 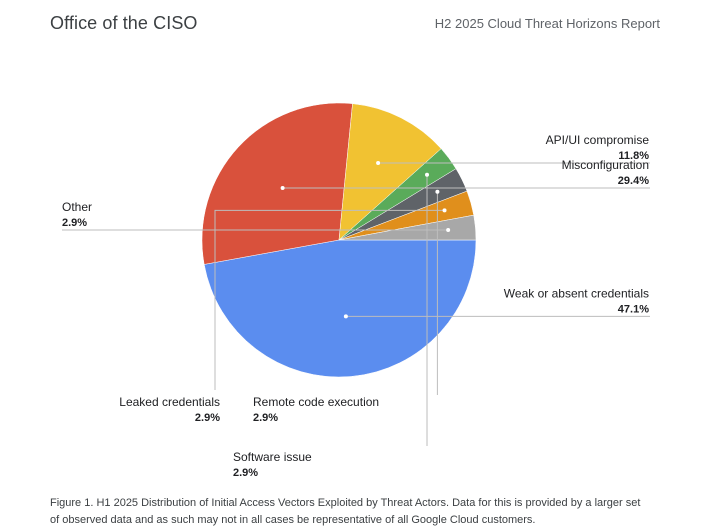 I want to click on slice-value-remote-code-execution: 2.9%, so click(x=265, y=418).